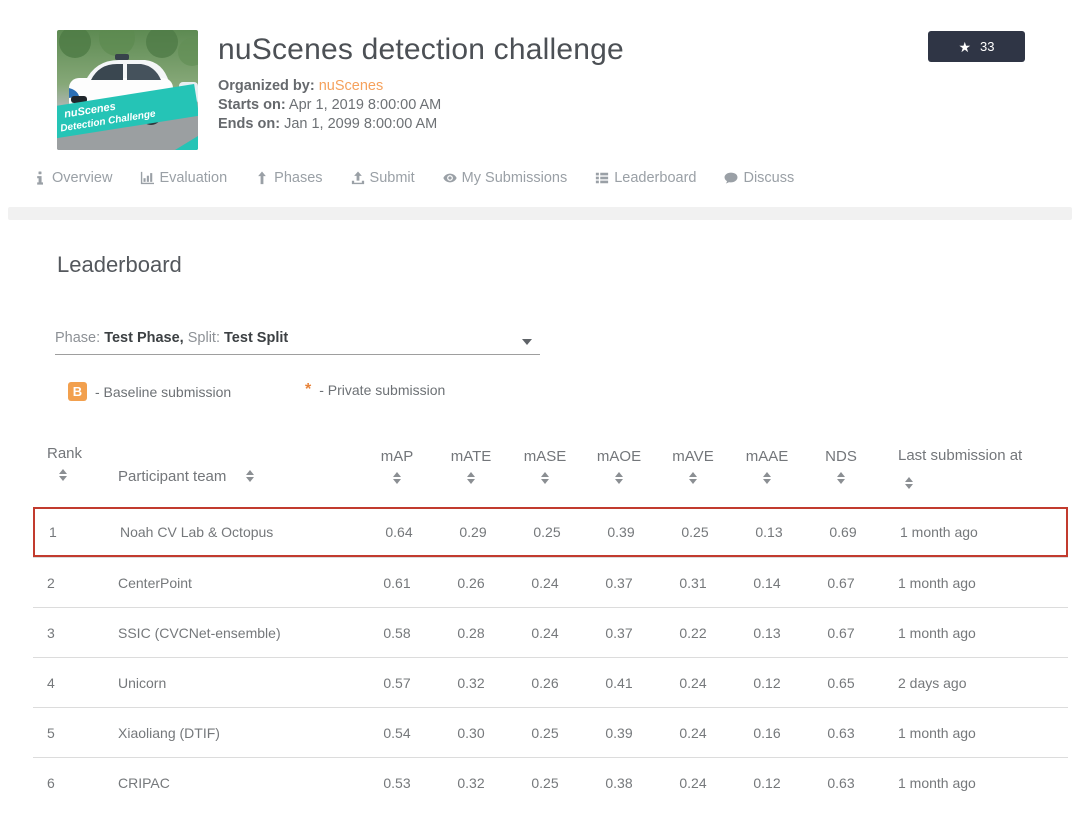 Image resolution: width=1080 pixels, height=814 pixels. Describe the element at coordinates (51, 682) in the screenshot. I see `cell-rank: 4` at that location.